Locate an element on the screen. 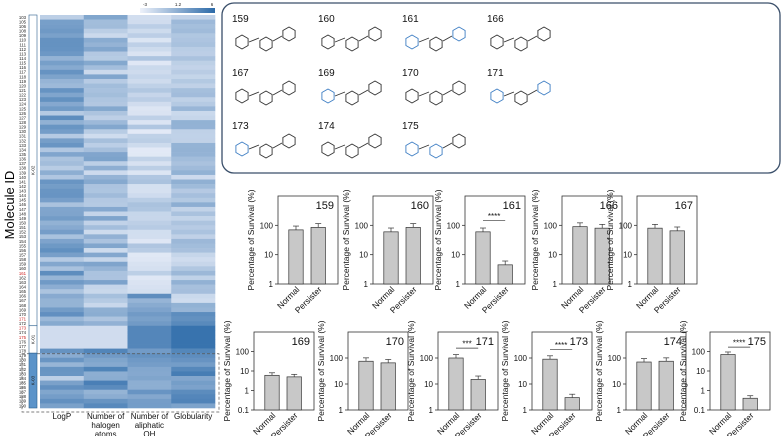 The width and height of the screenshot is (783, 436). molecule-id: 160 is located at coordinates (326, 19).